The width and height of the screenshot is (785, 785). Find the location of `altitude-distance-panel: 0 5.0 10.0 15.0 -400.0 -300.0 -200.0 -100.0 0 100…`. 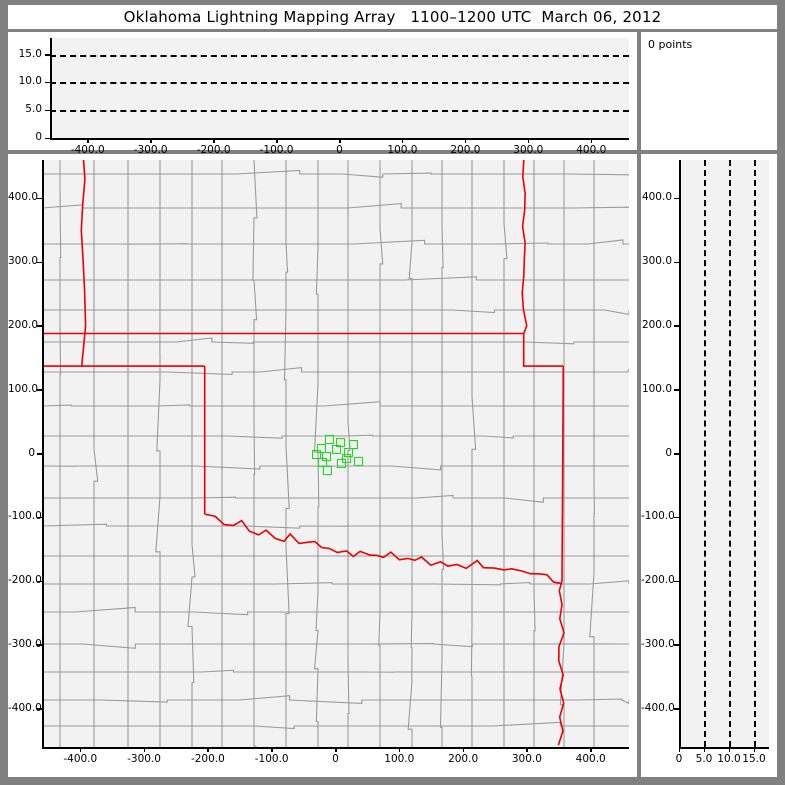

altitude-distance-panel: 0 5.0 10.0 15.0 -400.0 -300.0 -200.0 -100.0 0 100… is located at coordinates (322, 94).